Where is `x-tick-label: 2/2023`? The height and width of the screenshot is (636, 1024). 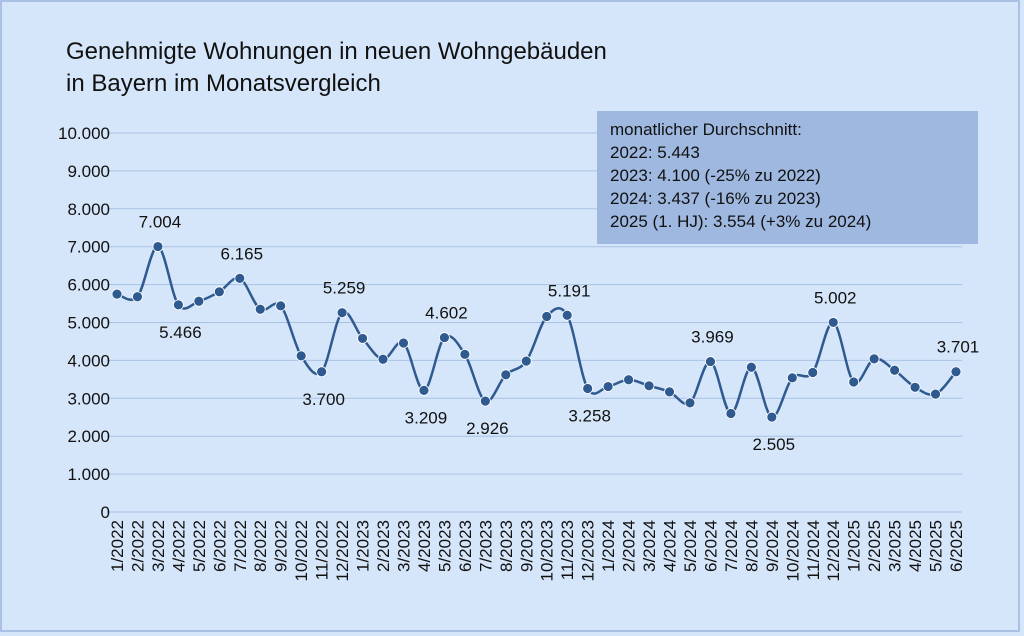
x-tick-label: 2/2023 is located at coordinates (383, 546).